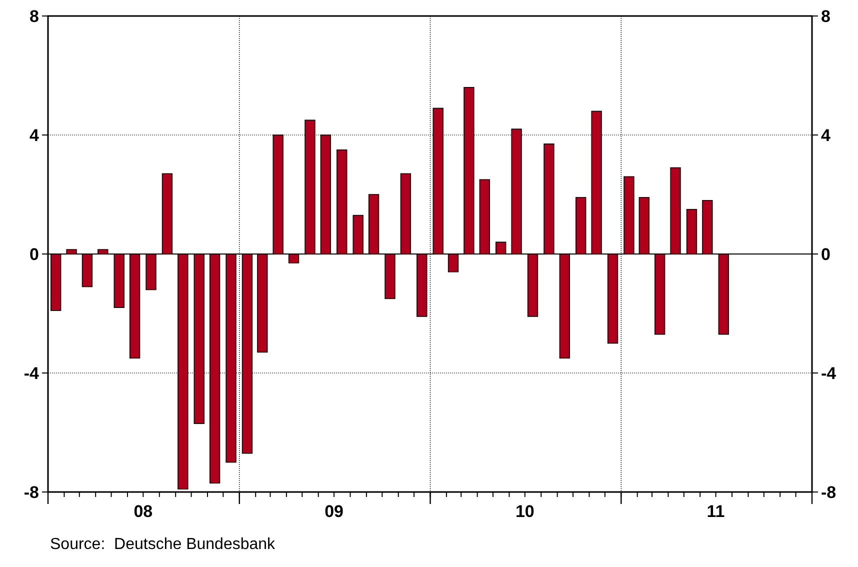  I want to click on x-tick-label: 10, so click(524, 511).